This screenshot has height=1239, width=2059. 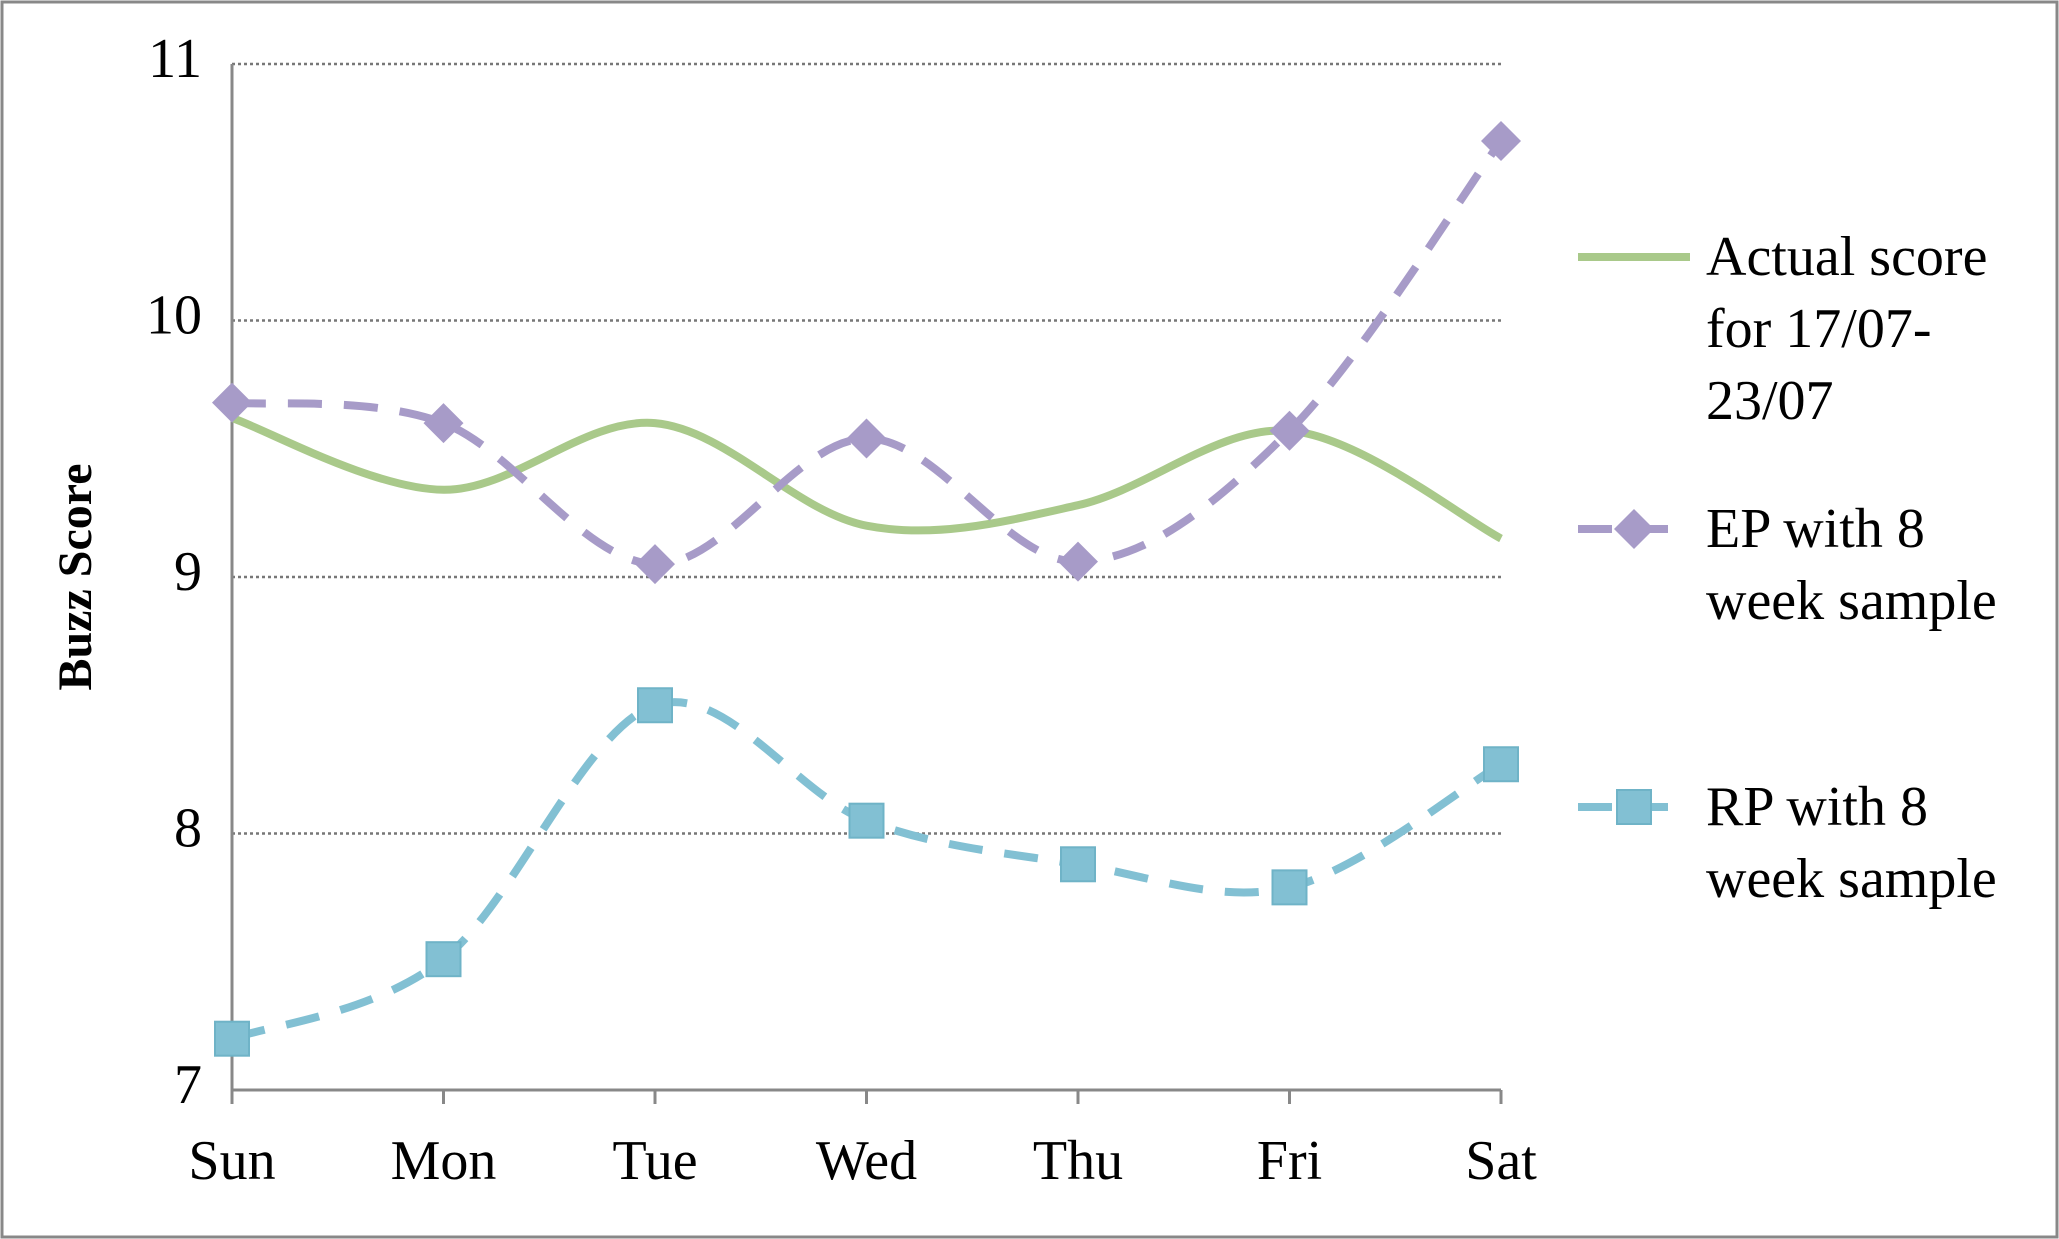 I want to click on x-tick-label: Wed, so click(x=866, y=1161).